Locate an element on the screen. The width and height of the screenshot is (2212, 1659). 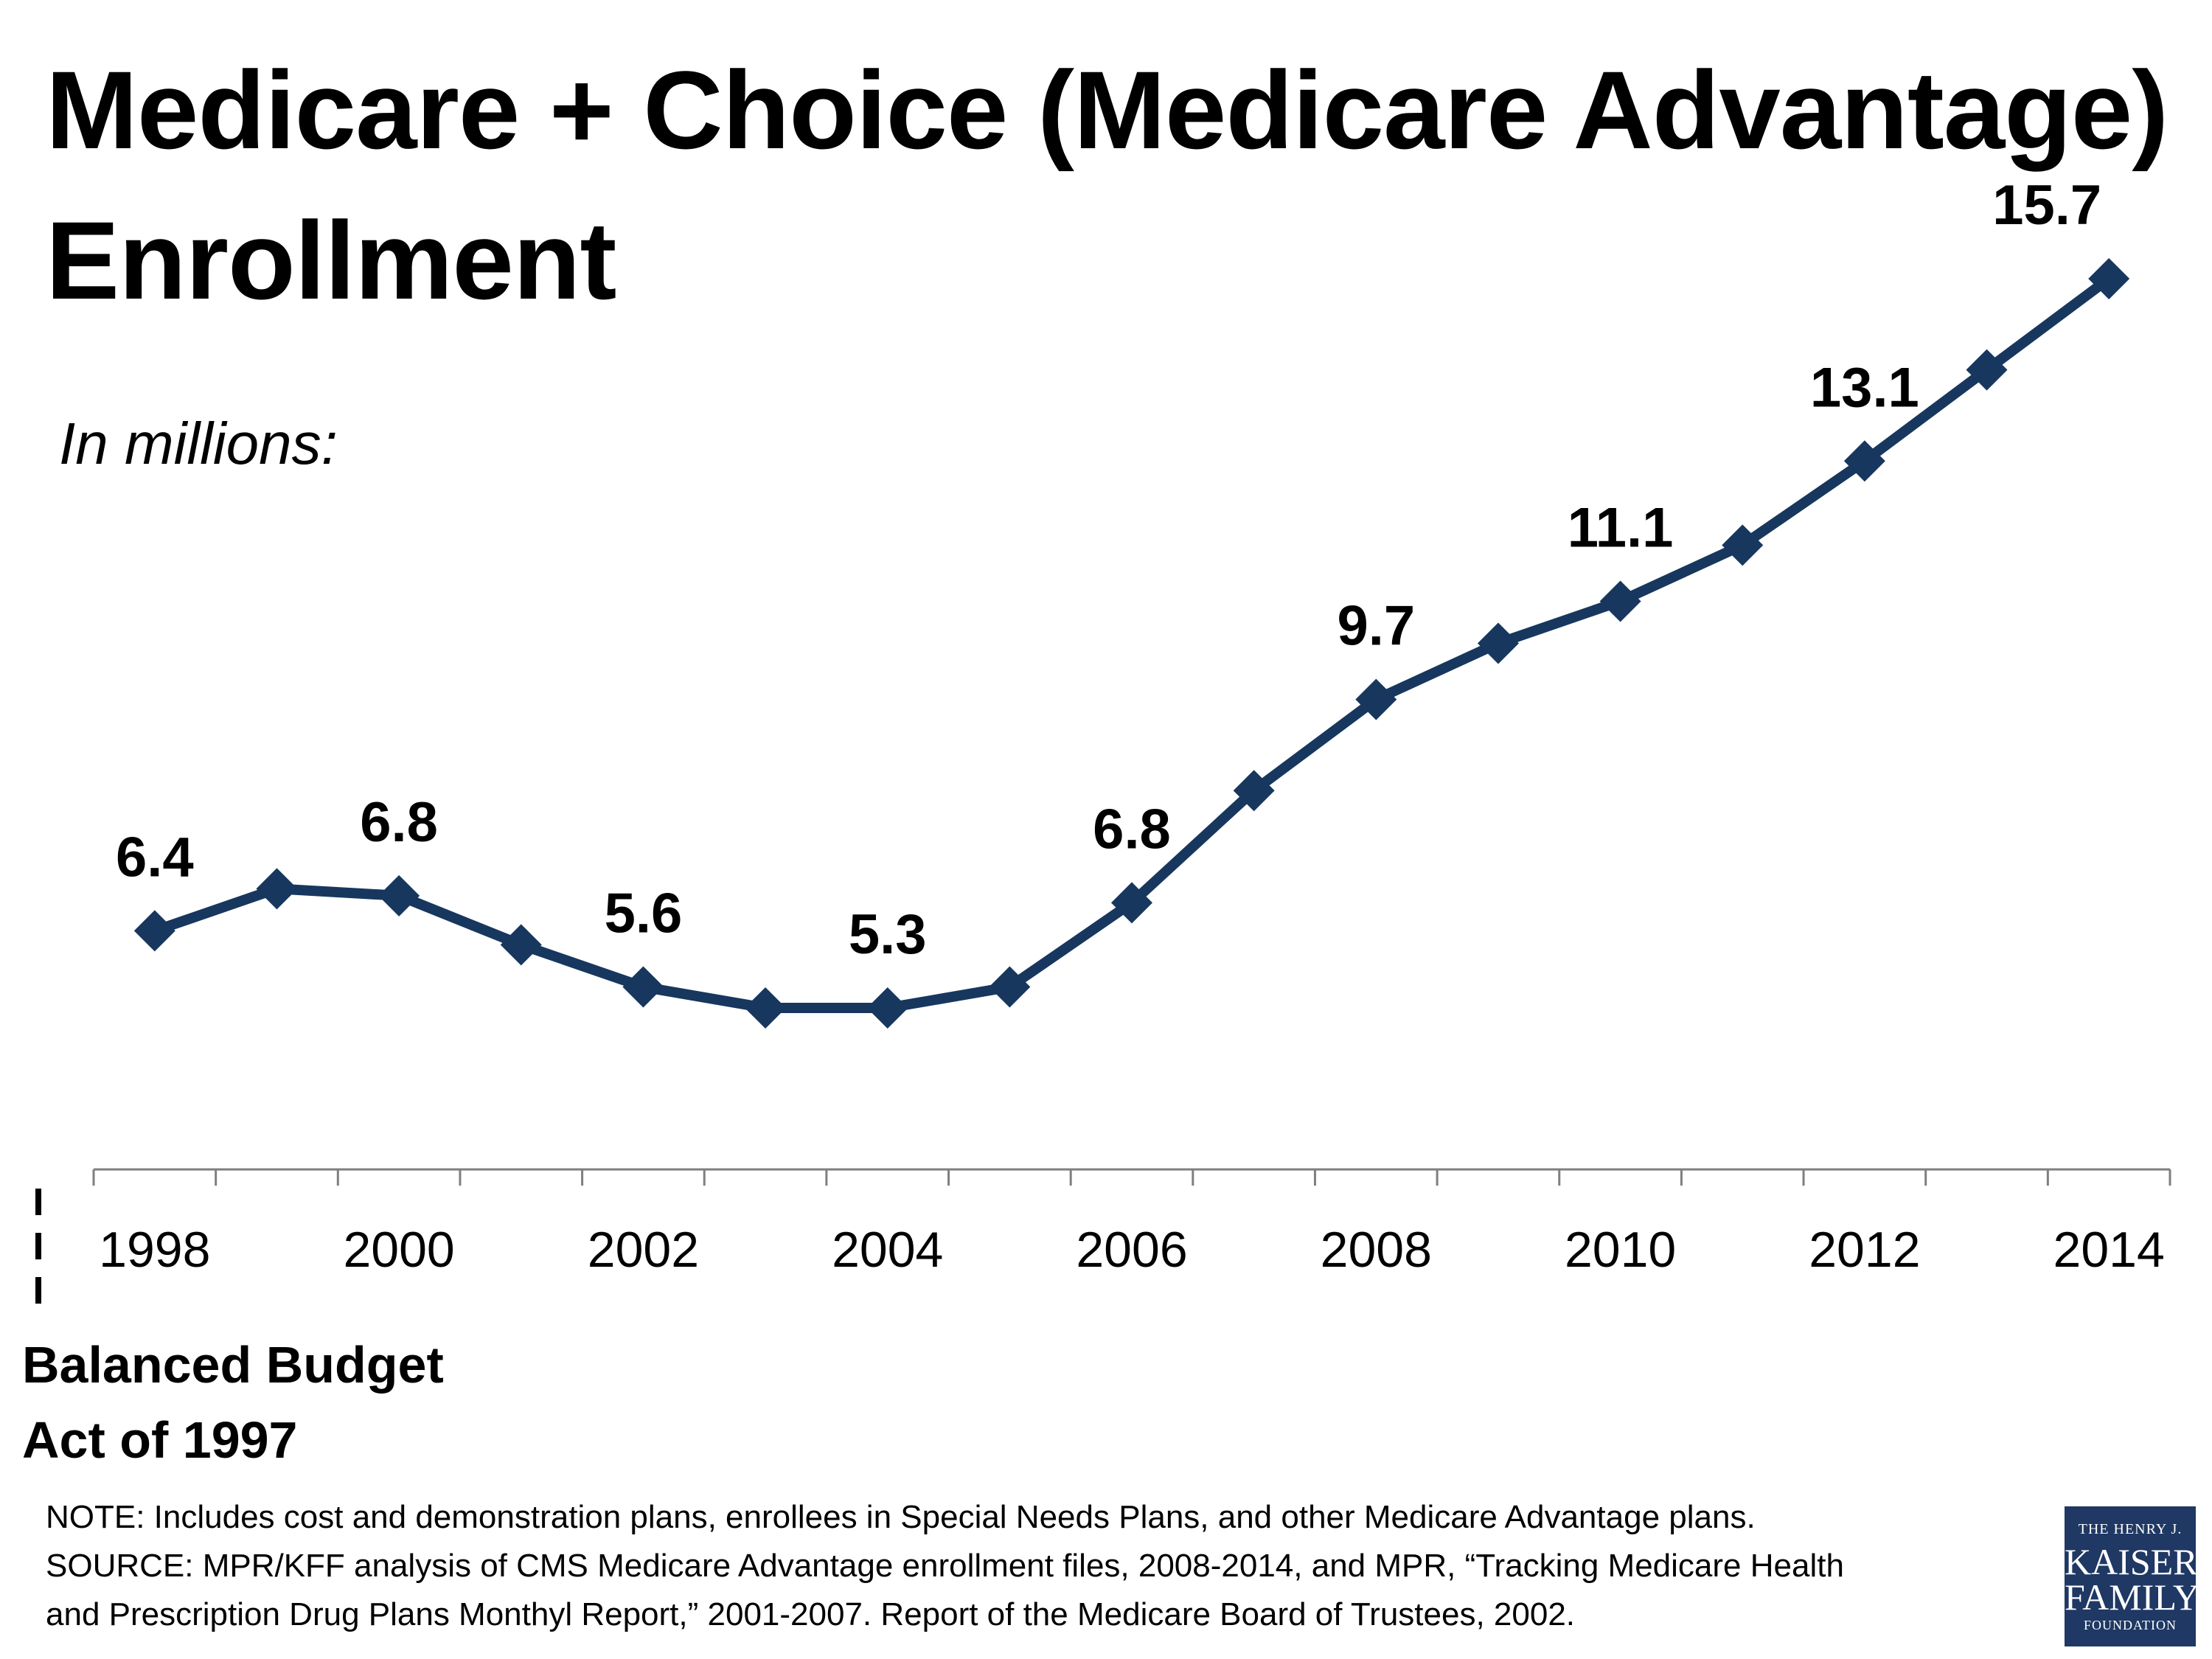
x-axis is located at coordinates (1131, 1177).